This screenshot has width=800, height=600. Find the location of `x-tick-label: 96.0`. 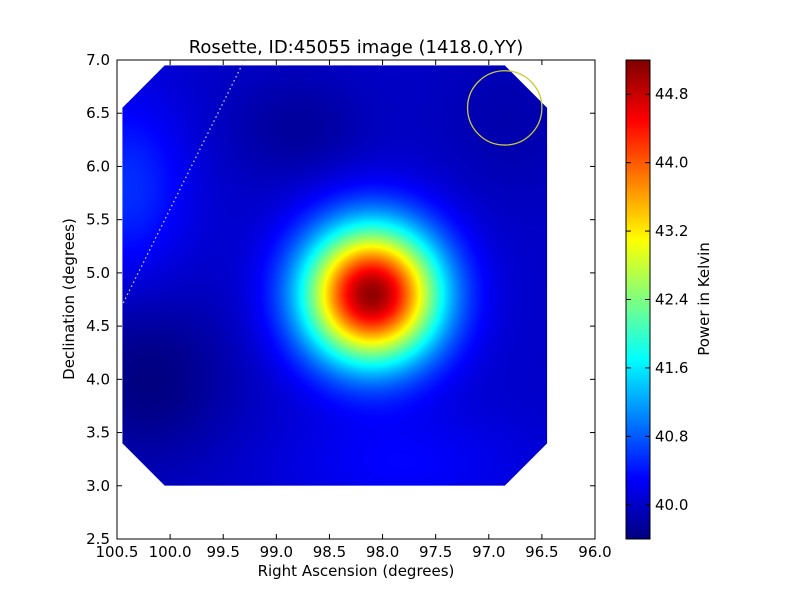

x-tick-label: 96.0 is located at coordinates (594, 552).